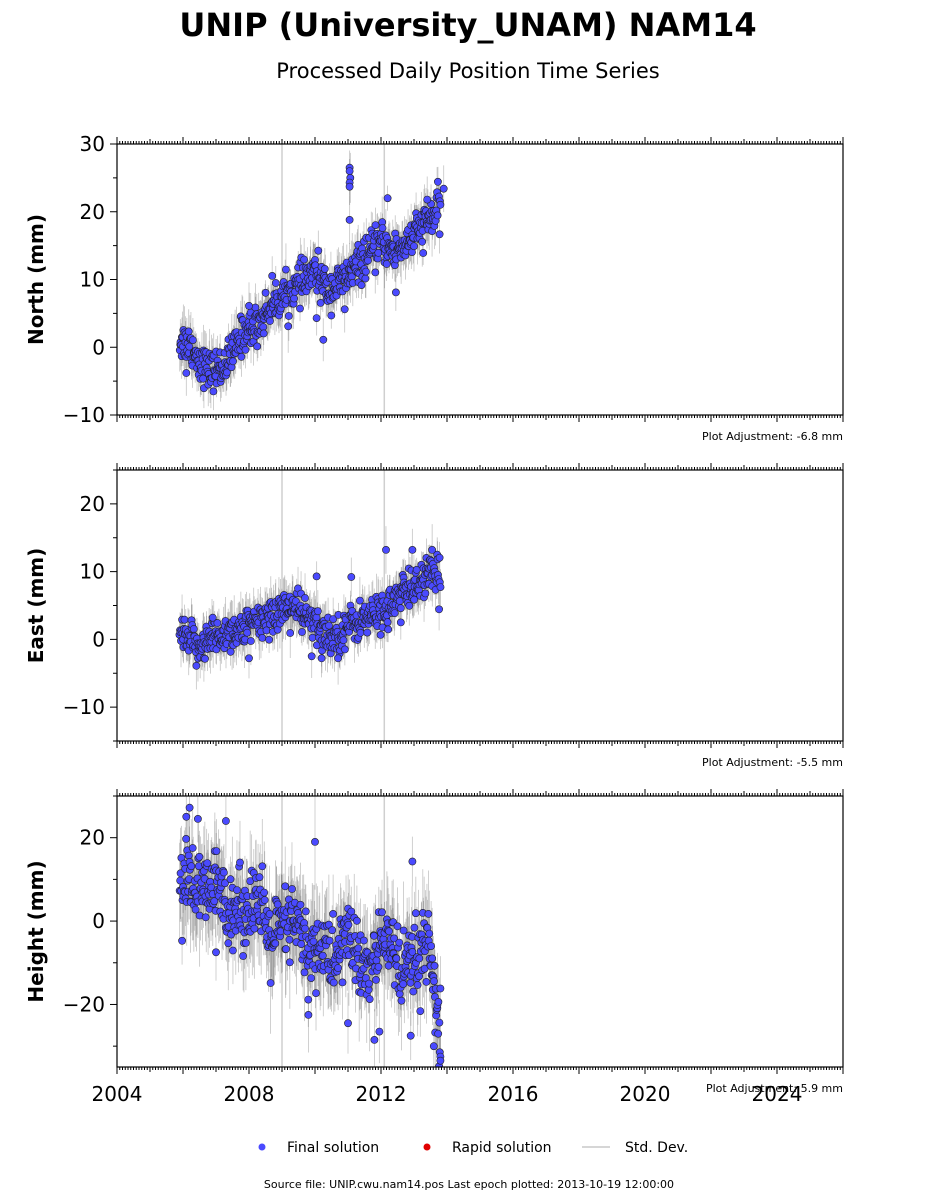 The height and width of the screenshot is (1200, 937). Describe the element at coordinates (98, 639) in the screenshot. I see `y-tick-label: 0` at that location.